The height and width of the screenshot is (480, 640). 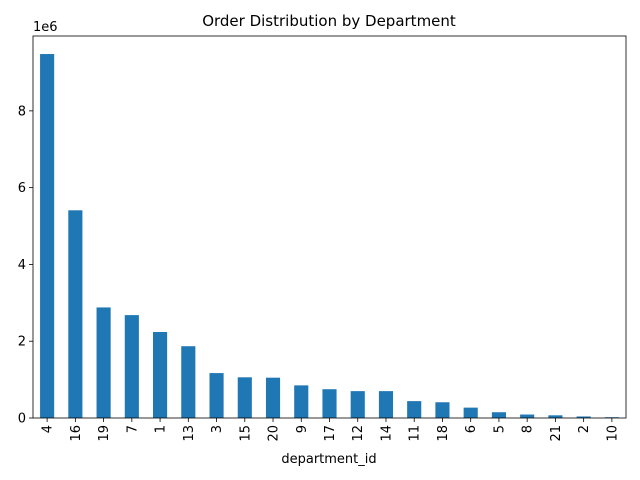 What do you see at coordinates (22, 419) in the screenshot?
I see `y-tick-label: 0` at bounding box center [22, 419].